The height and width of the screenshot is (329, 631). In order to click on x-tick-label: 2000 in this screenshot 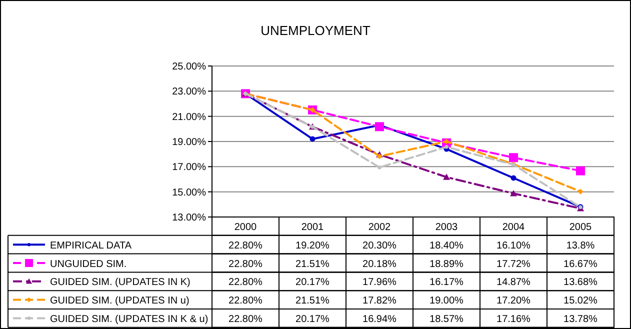, I will do `click(246, 227)`.